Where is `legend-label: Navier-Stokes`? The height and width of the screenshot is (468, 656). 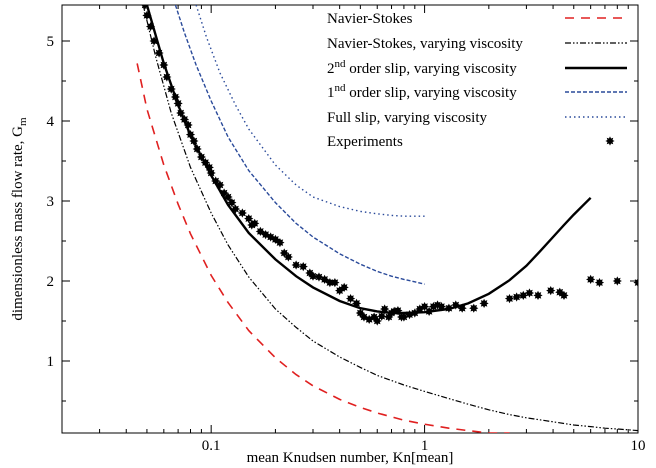
legend-label: Navier-Stokes is located at coordinates (370, 19).